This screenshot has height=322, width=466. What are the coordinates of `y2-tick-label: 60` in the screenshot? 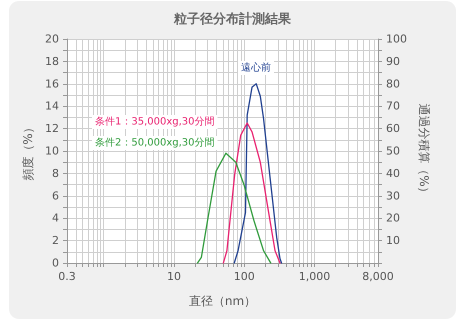 It's located at (393, 129).